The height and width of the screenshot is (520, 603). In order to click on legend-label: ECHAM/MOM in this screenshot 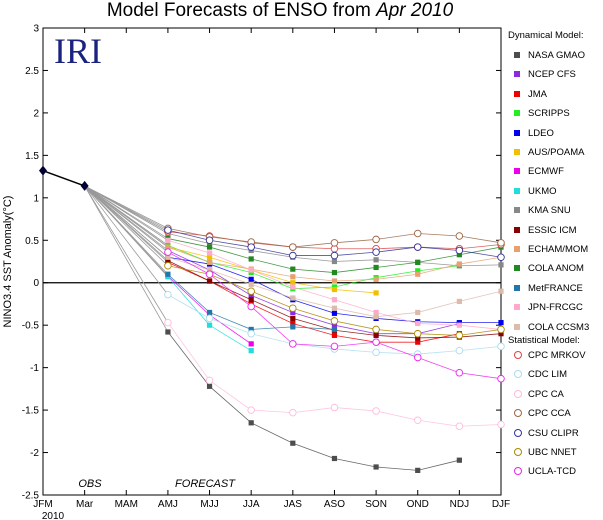, I will do `click(558, 249)`.